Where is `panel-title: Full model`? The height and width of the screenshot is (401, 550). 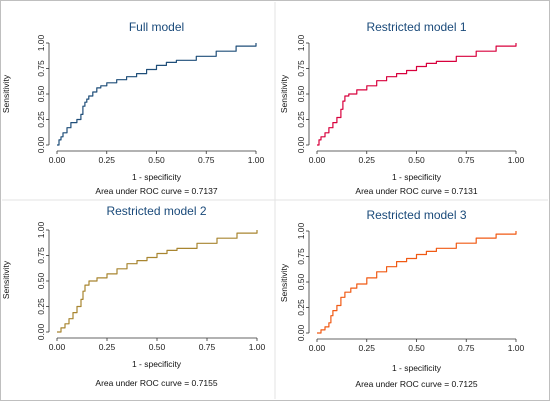 panel-title: Full model is located at coordinates (156, 27).